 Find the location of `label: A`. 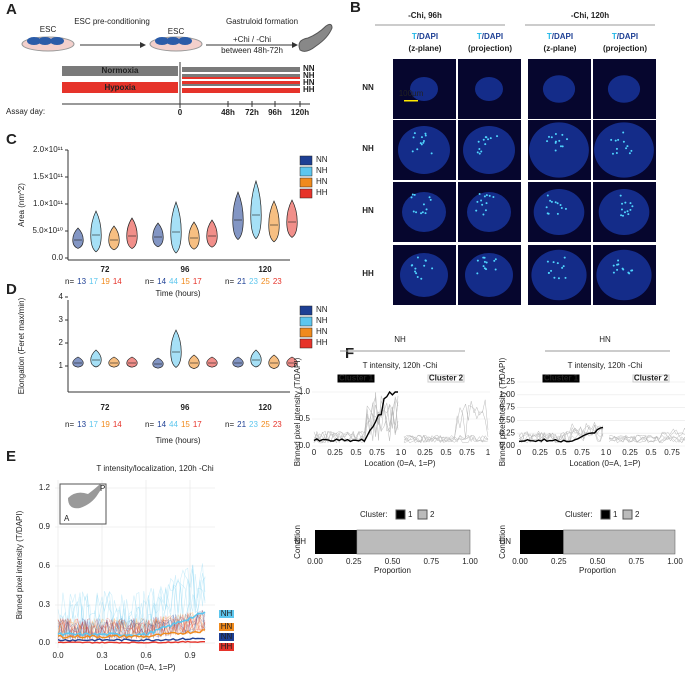

label: A is located at coordinates (67, 518).